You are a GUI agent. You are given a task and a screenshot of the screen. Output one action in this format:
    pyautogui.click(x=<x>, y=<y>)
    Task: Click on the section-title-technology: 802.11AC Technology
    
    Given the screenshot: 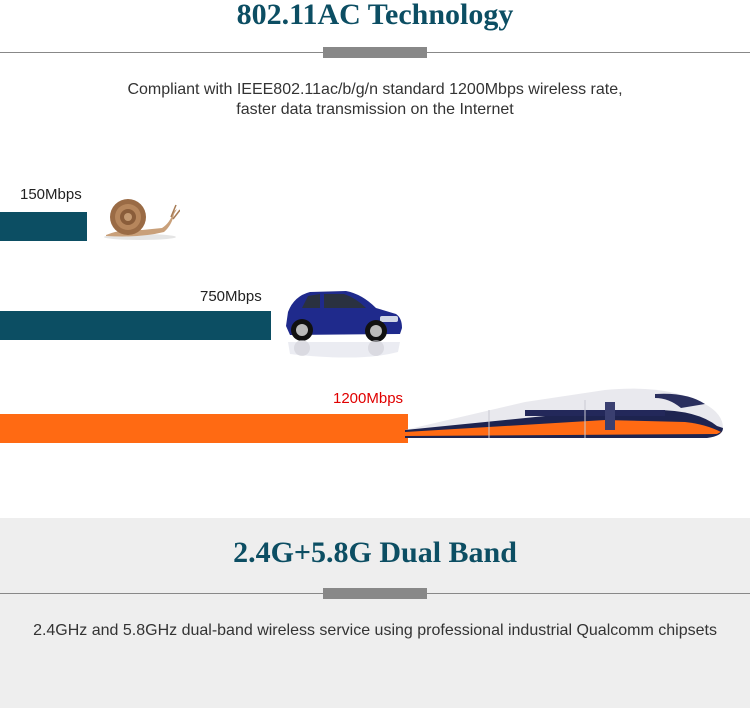 What is the action you would take?
    pyautogui.click(x=375, y=15)
    